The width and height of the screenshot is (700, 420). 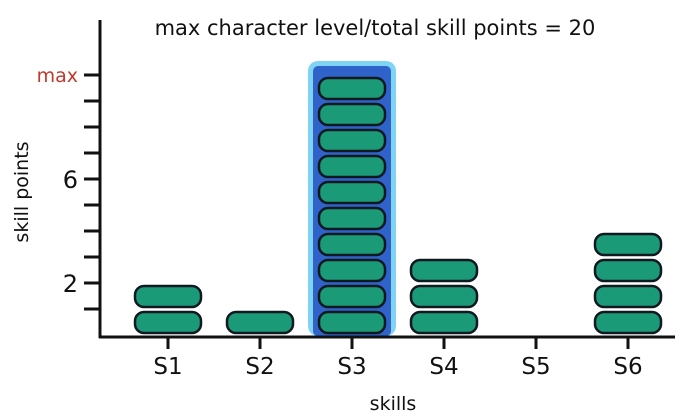 What do you see at coordinates (443, 367) in the screenshot?
I see `x-tick-label: S4` at bounding box center [443, 367].